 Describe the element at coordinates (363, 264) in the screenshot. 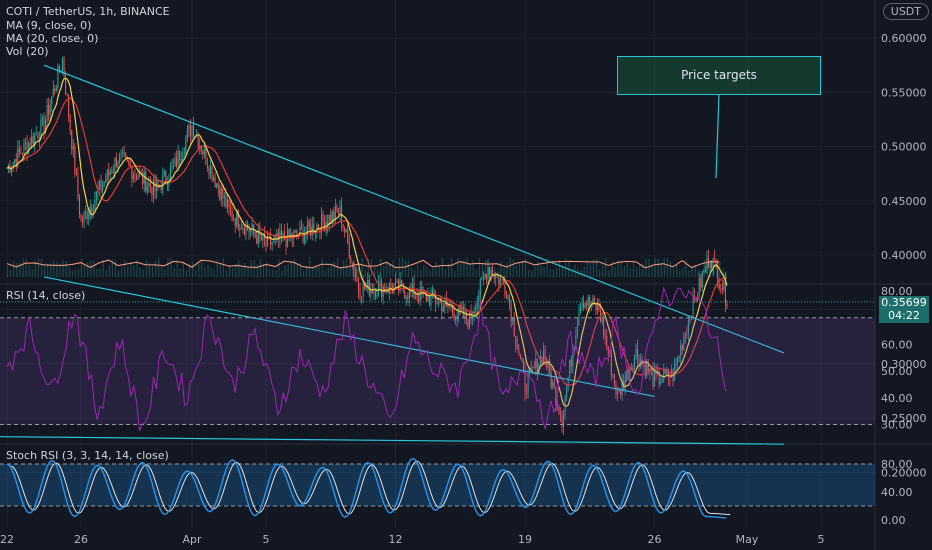

I see `volume-ma-line` at that location.